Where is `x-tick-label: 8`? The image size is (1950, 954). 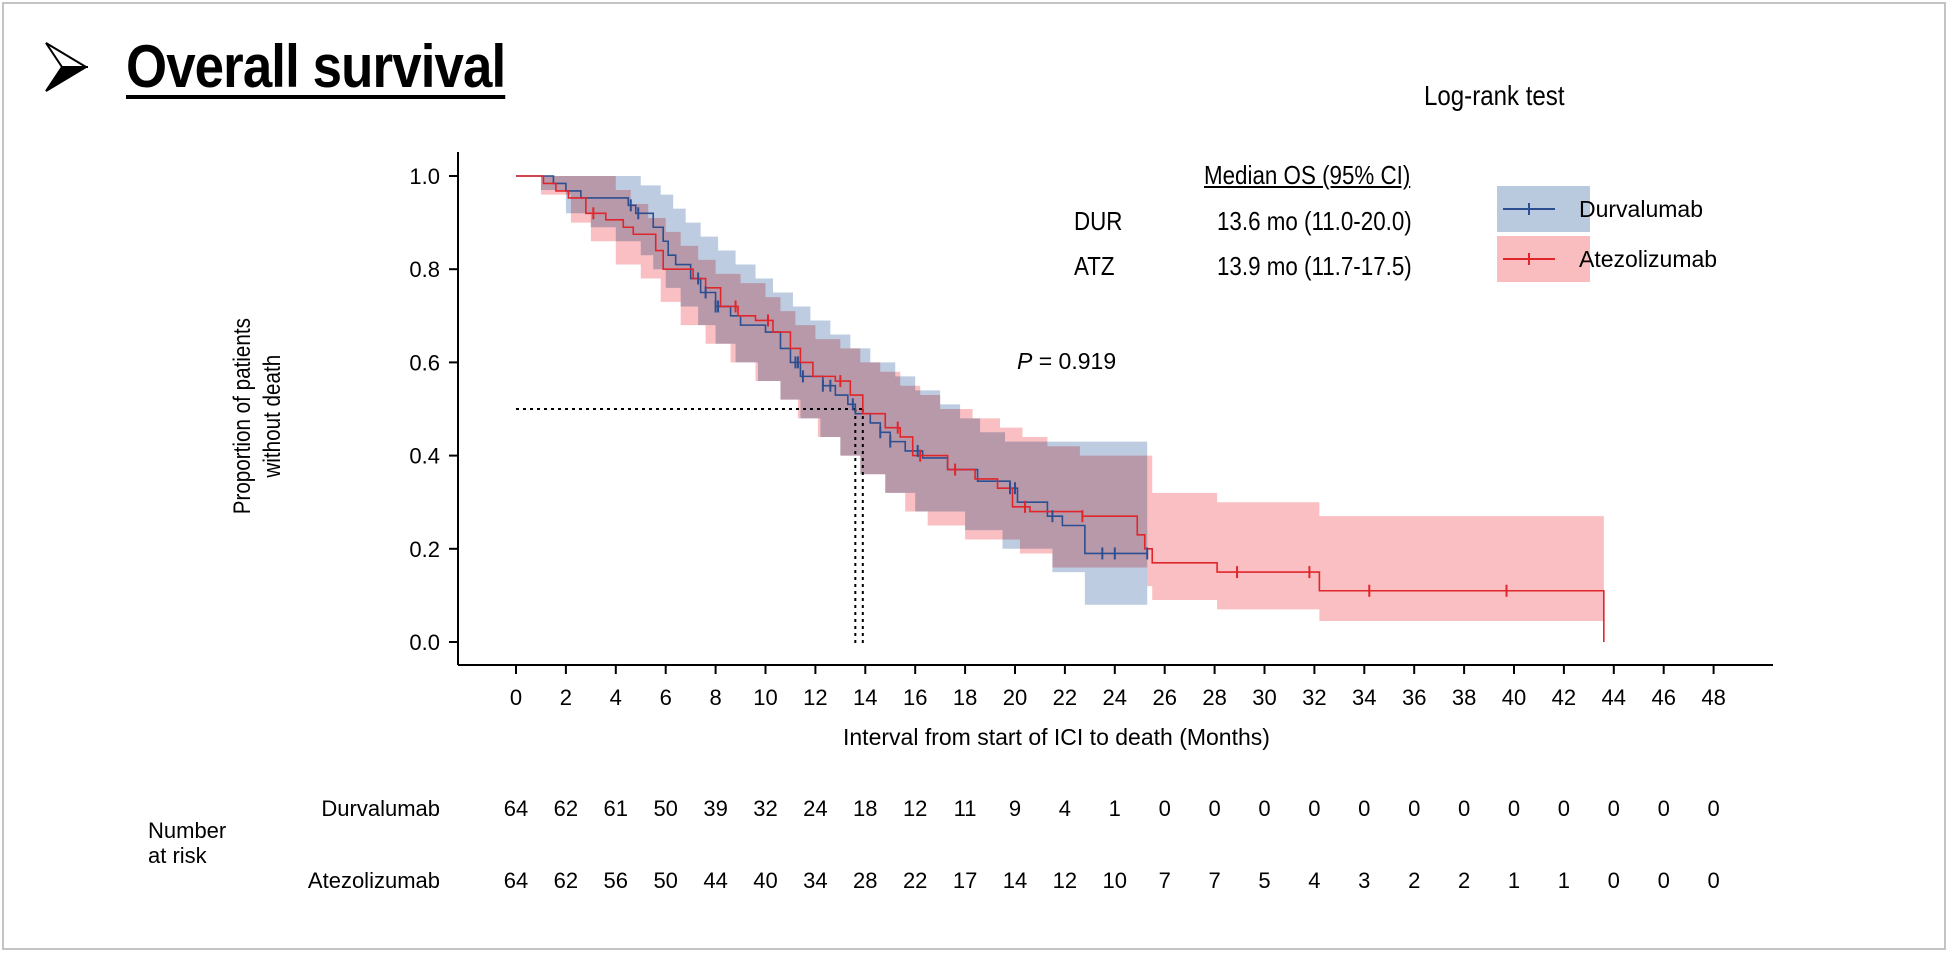 x-tick-label: 8 is located at coordinates (715, 697).